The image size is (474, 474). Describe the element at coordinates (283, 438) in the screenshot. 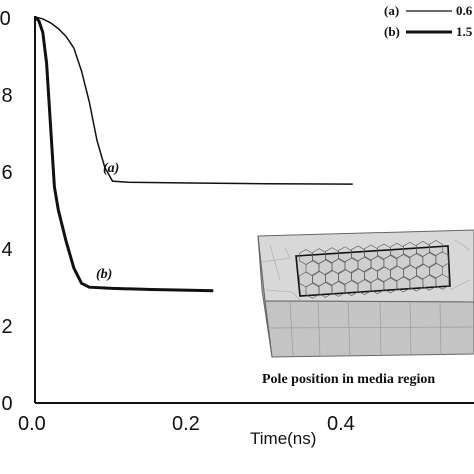

I see `x-axis-label: Time(ns)` at that location.